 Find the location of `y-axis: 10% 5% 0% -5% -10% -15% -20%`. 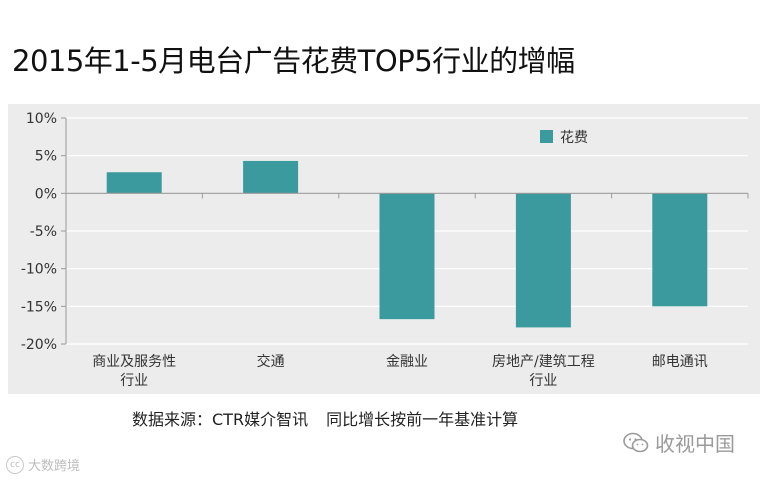

y-axis: 10% 5% 0% -5% -10% -15% -20% is located at coordinates (44, 232).